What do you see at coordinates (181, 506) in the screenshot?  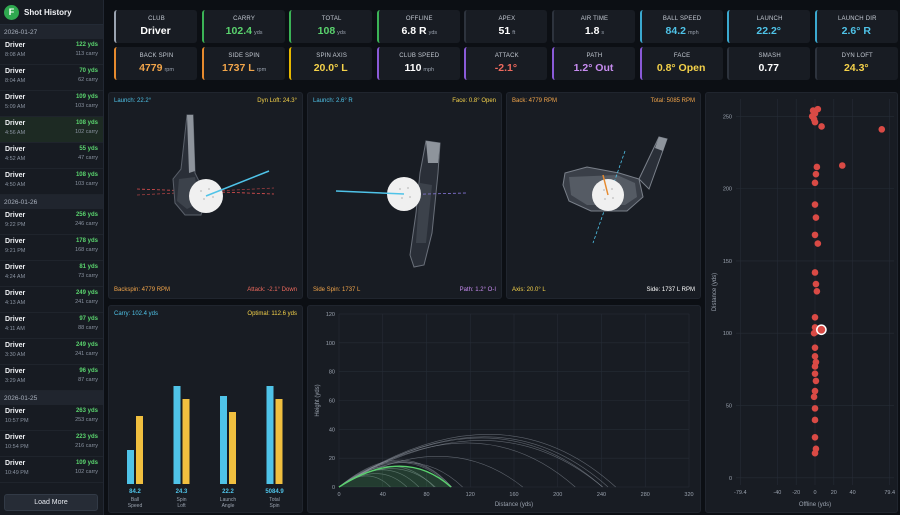 I see `bar-category-label: Loft` at bounding box center [181, 506].